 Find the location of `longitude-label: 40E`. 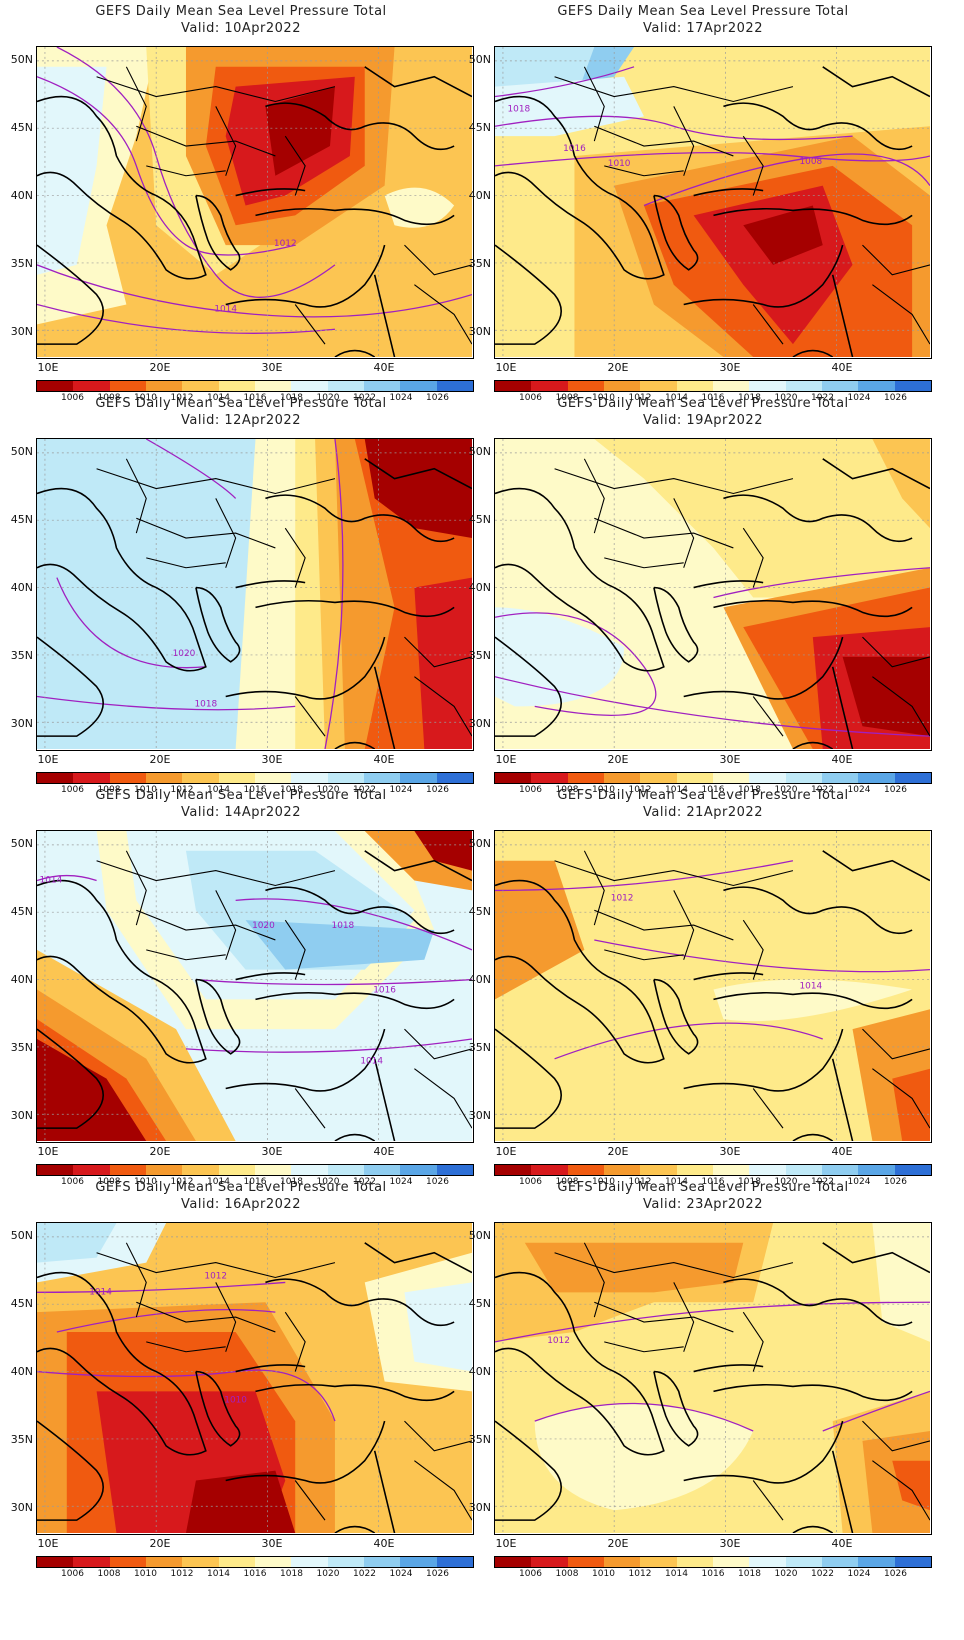

longitude-label: 40E is located at coordinates (842, 759).